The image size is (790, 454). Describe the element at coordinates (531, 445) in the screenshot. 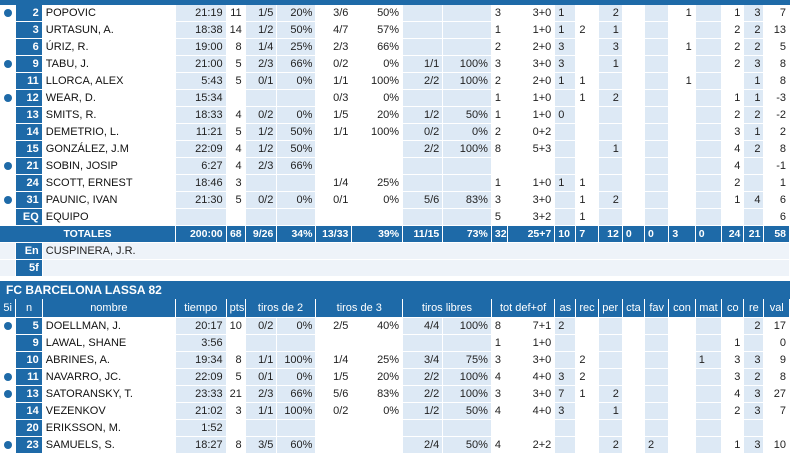

I see `rebounds-def-off: 2+2` at that location.